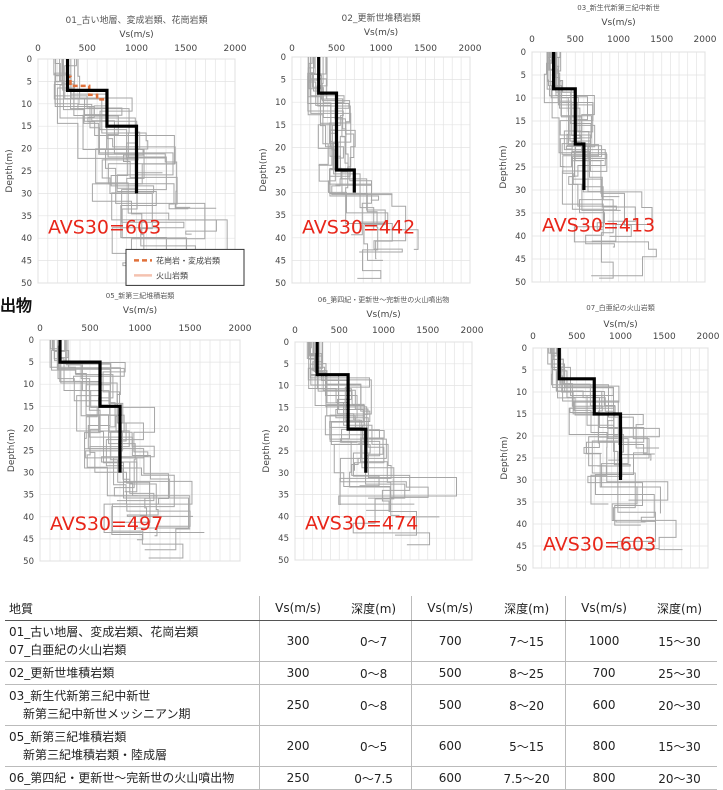  What do you see at coordinates (598, 225) in the screenshot?
I see `avs30-label: AVS30=413` at bounding box center [598, 225].